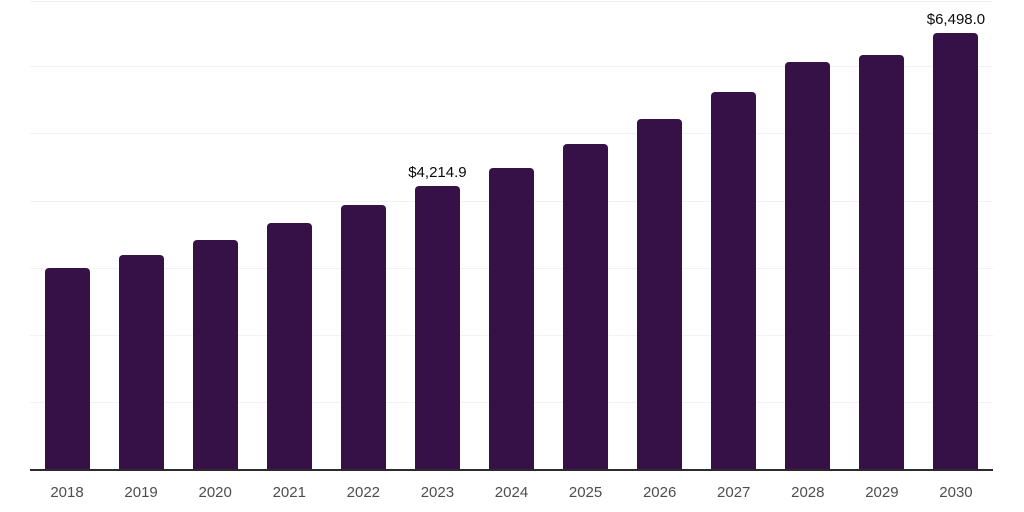 Image resolution: width=1024 pixels, height=512 pixels. I want to click on bar-2024, so click(511, 318).